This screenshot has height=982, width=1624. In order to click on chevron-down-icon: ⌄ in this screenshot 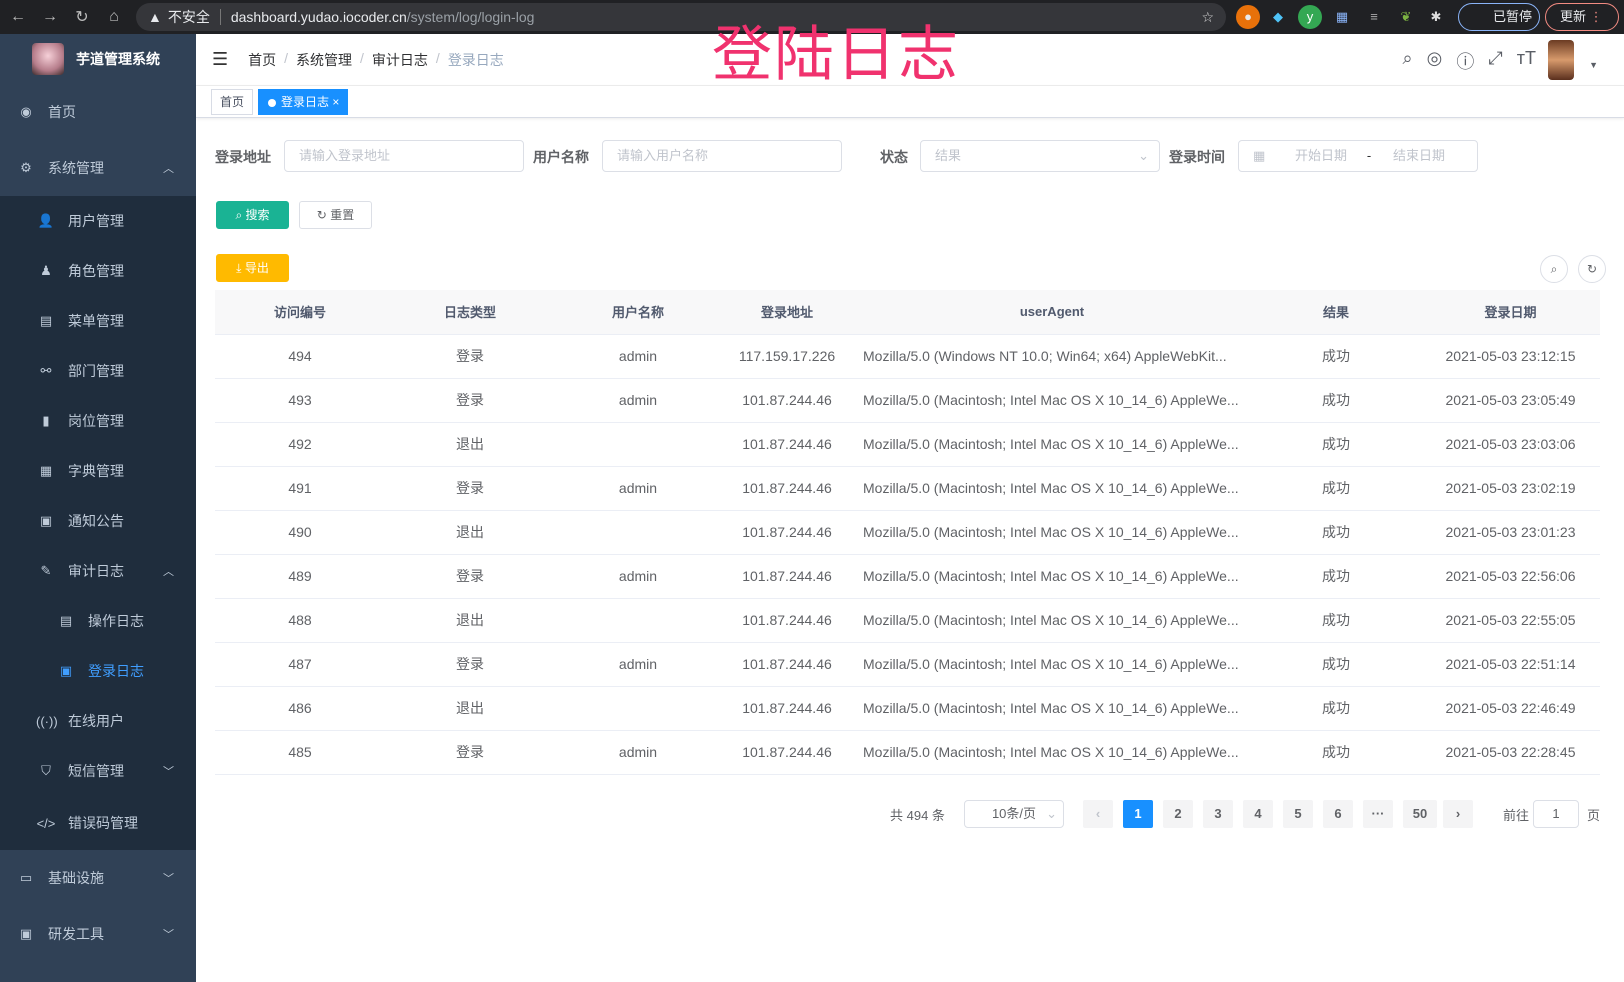, I will do `click(1051, 813)`.